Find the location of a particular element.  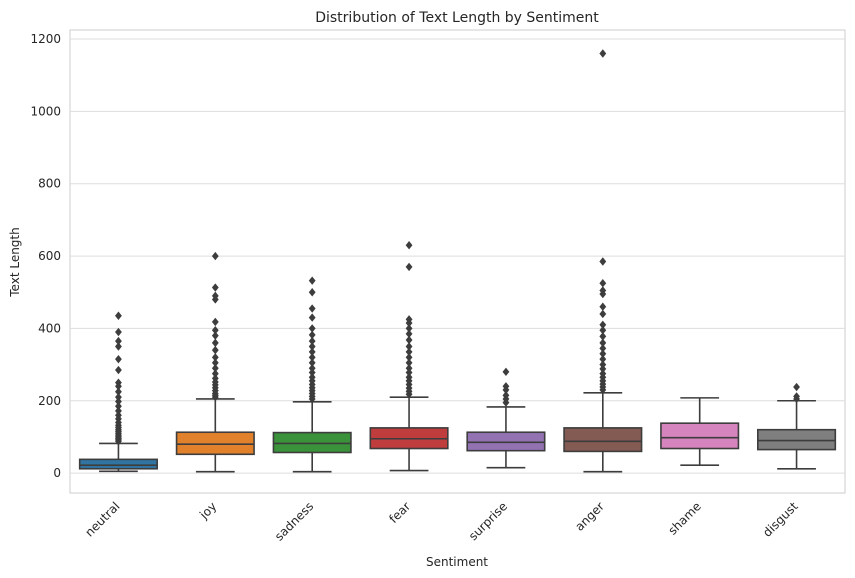

x-tick-label: surprise is located at coordinates (488, 521).